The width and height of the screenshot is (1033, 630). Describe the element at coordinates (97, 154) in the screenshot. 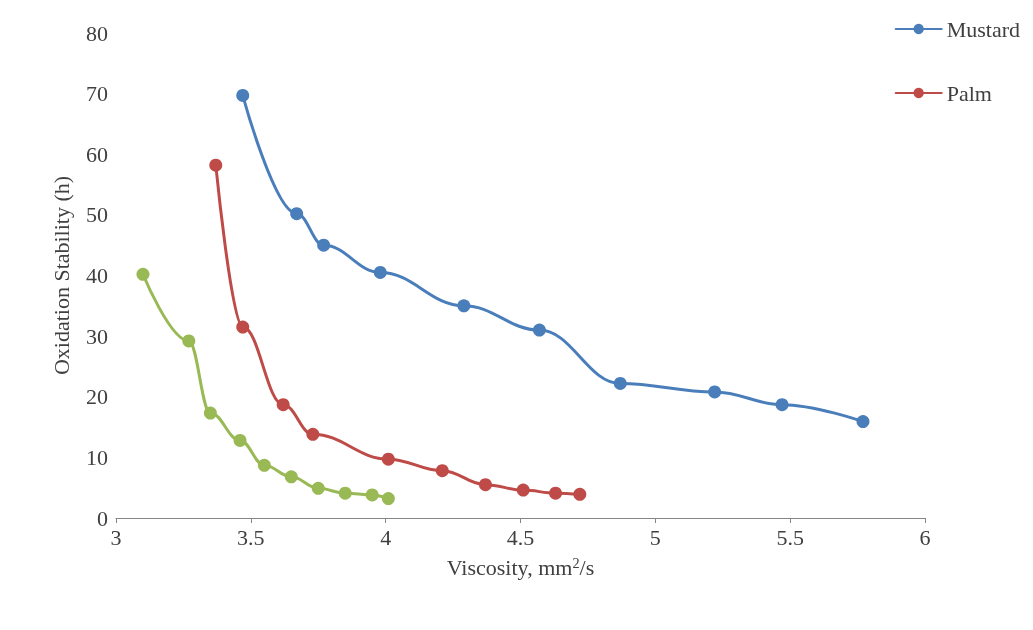

I see `y-tick-label: 60` at that location.